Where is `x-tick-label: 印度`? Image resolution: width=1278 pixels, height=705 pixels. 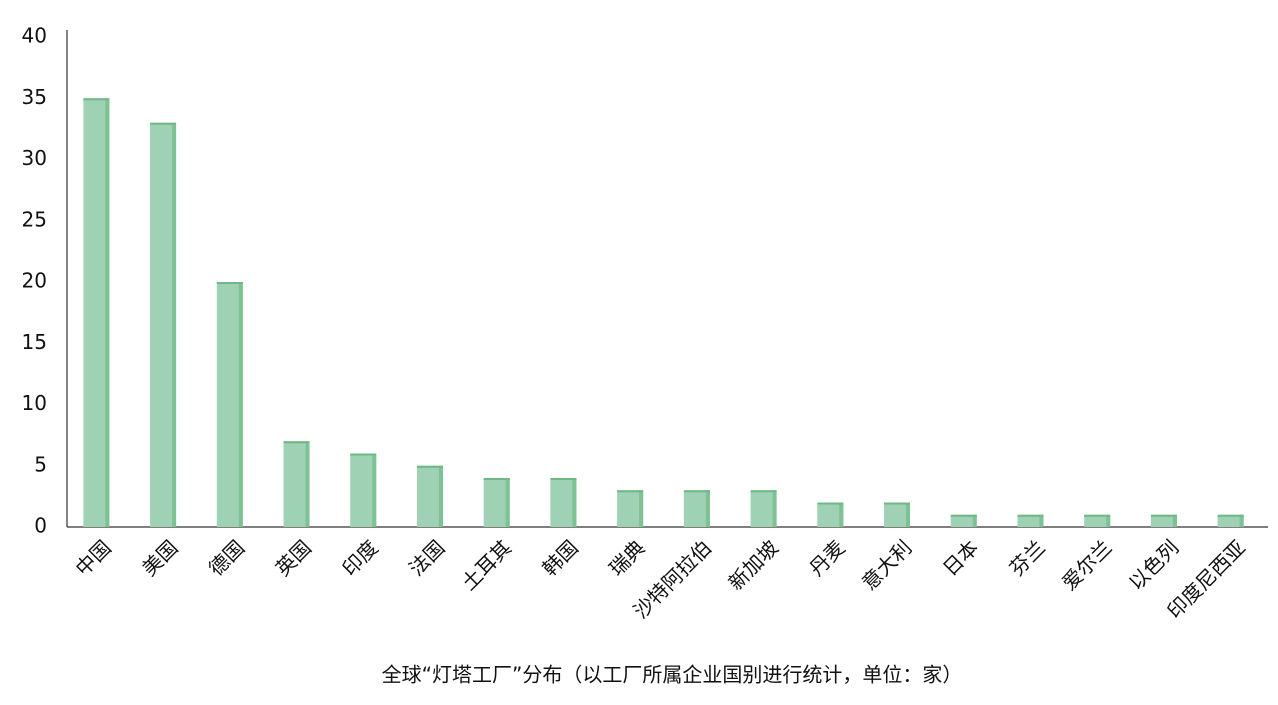 x-tick-label: 印度 is located at coordinates (359, 557).